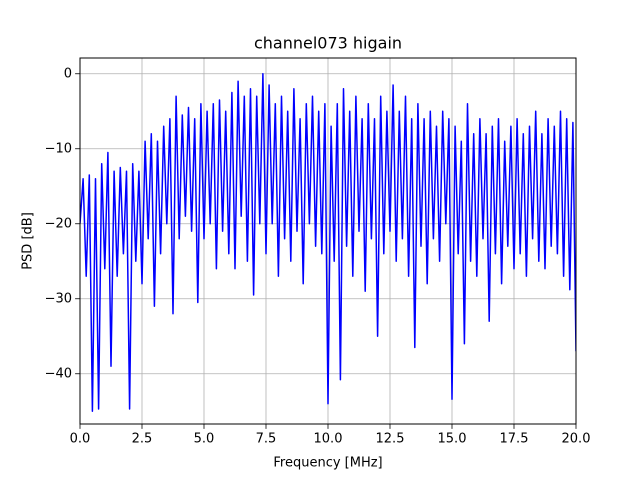  I want to click on x-tick-label: 2.5, so click(142, 439).